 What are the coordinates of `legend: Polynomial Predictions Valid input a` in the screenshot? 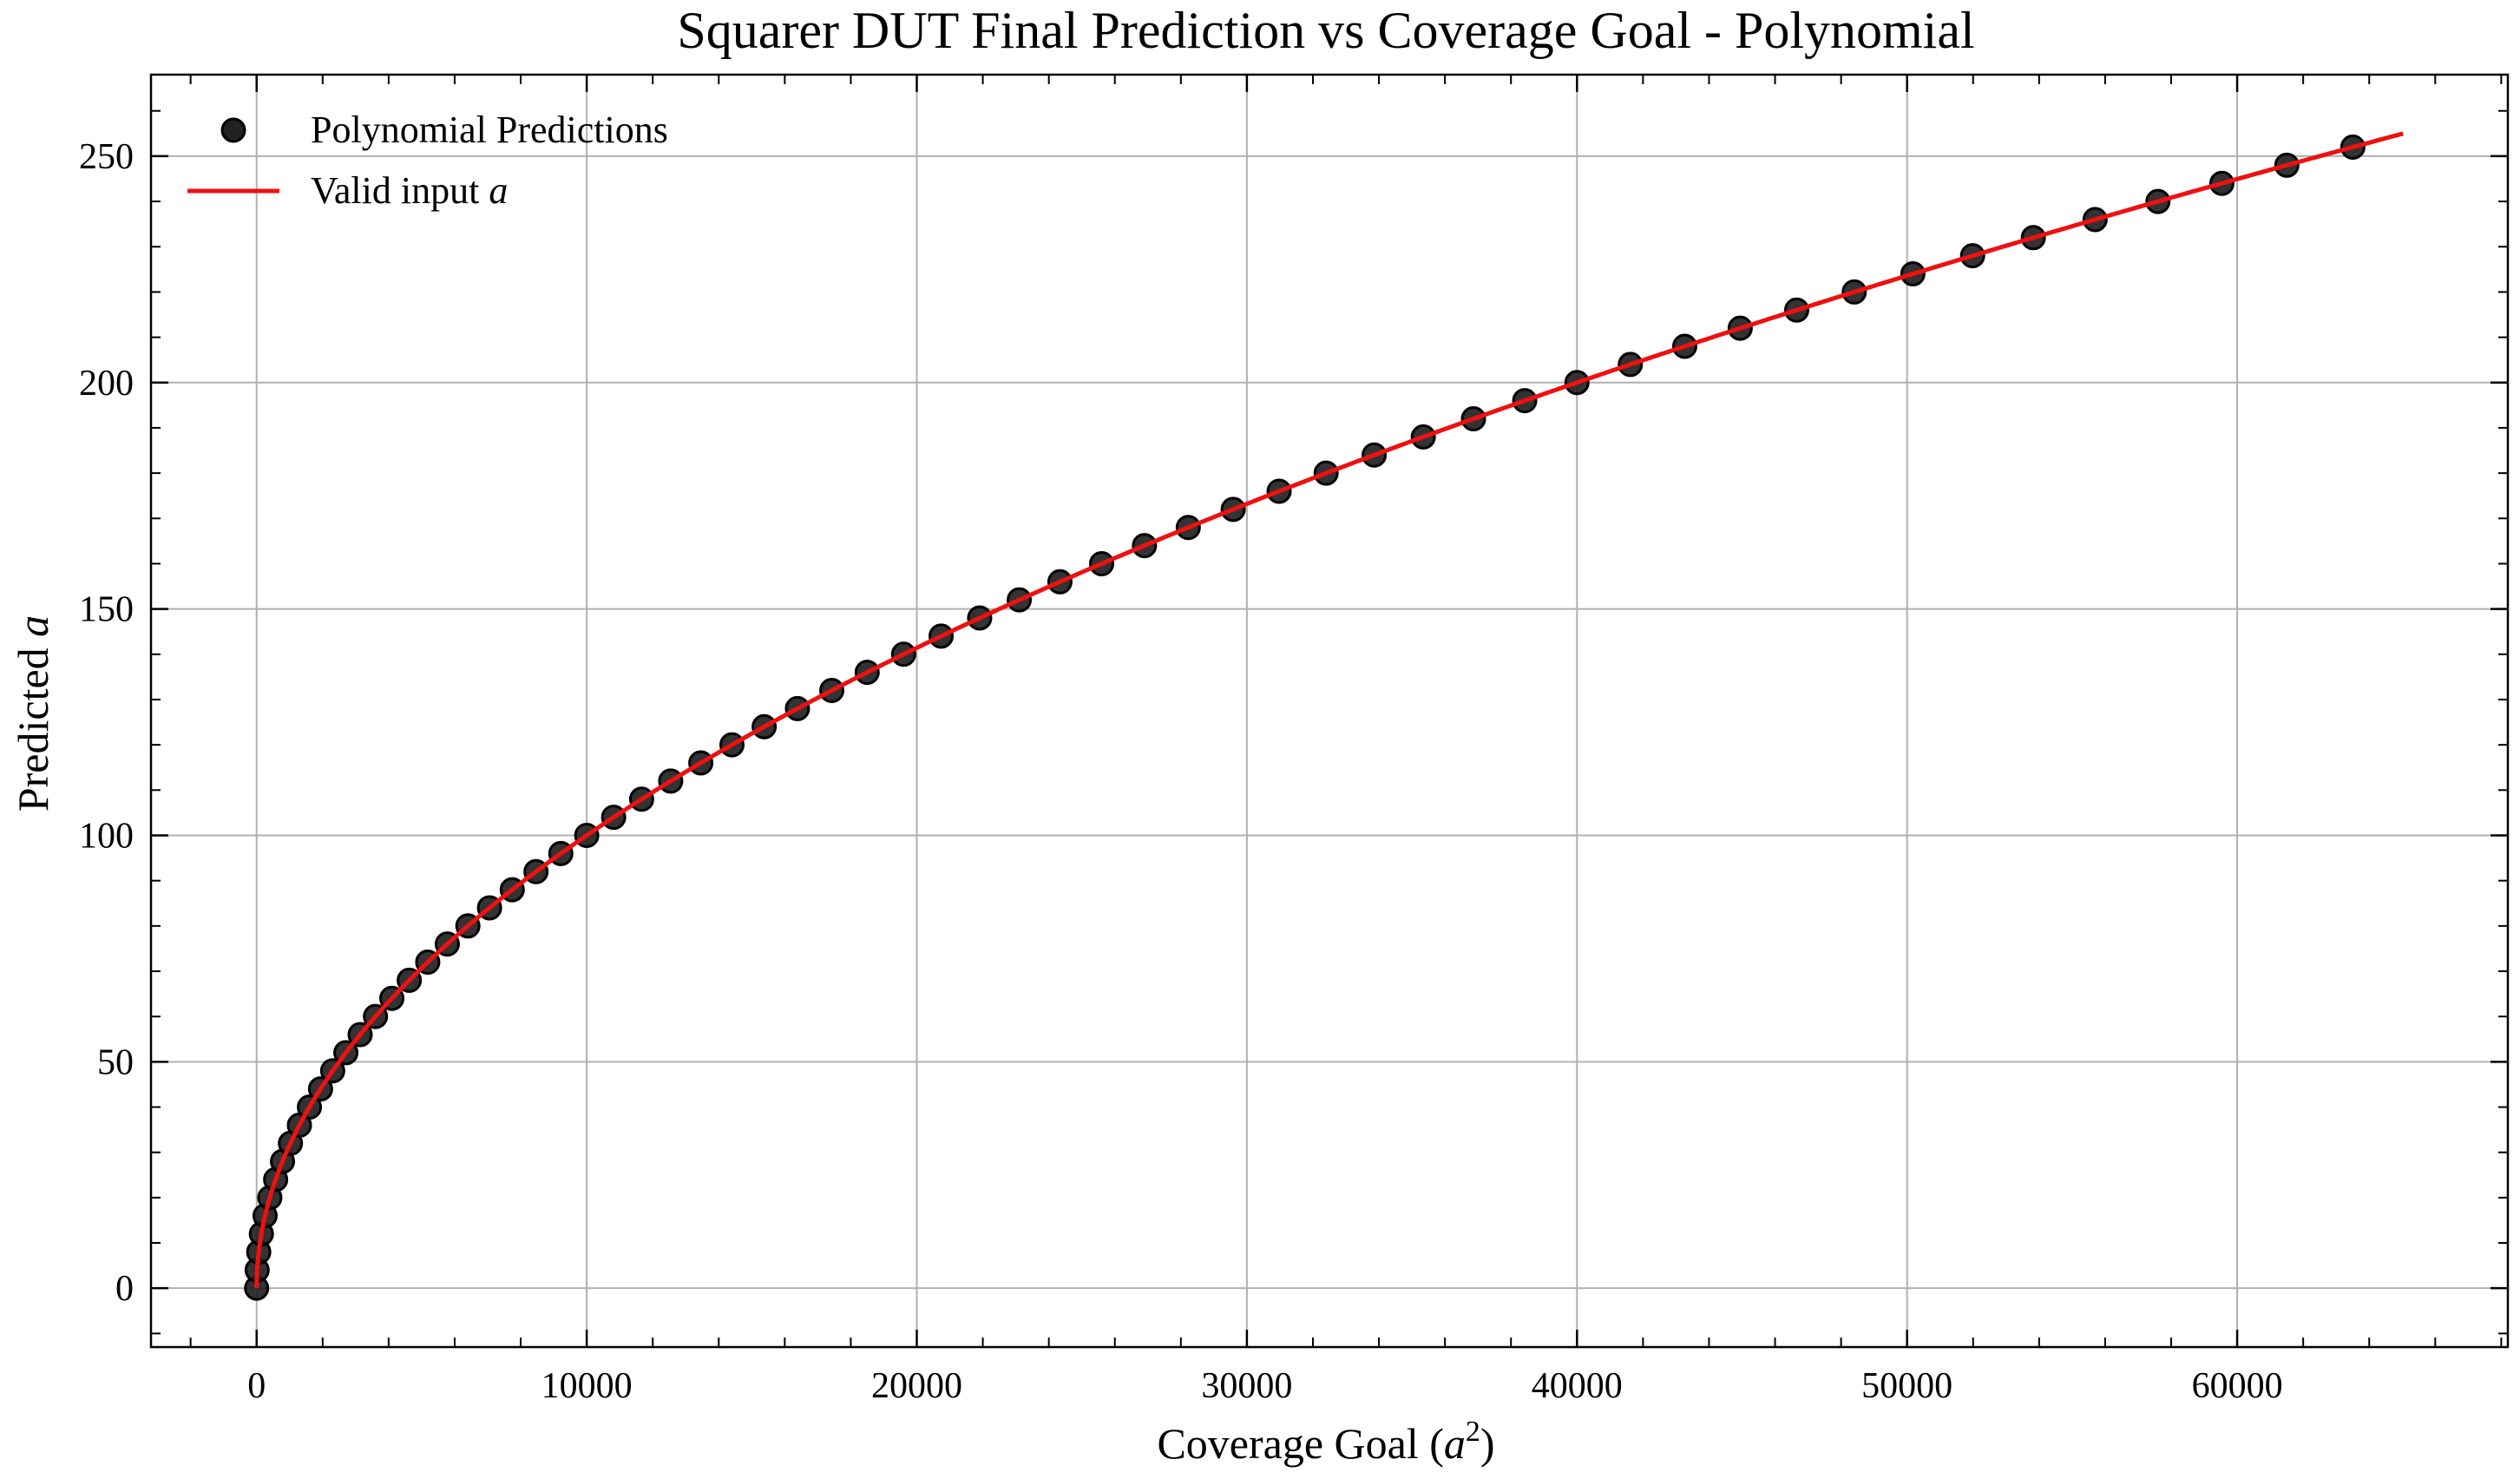 It's located at (427, 160).